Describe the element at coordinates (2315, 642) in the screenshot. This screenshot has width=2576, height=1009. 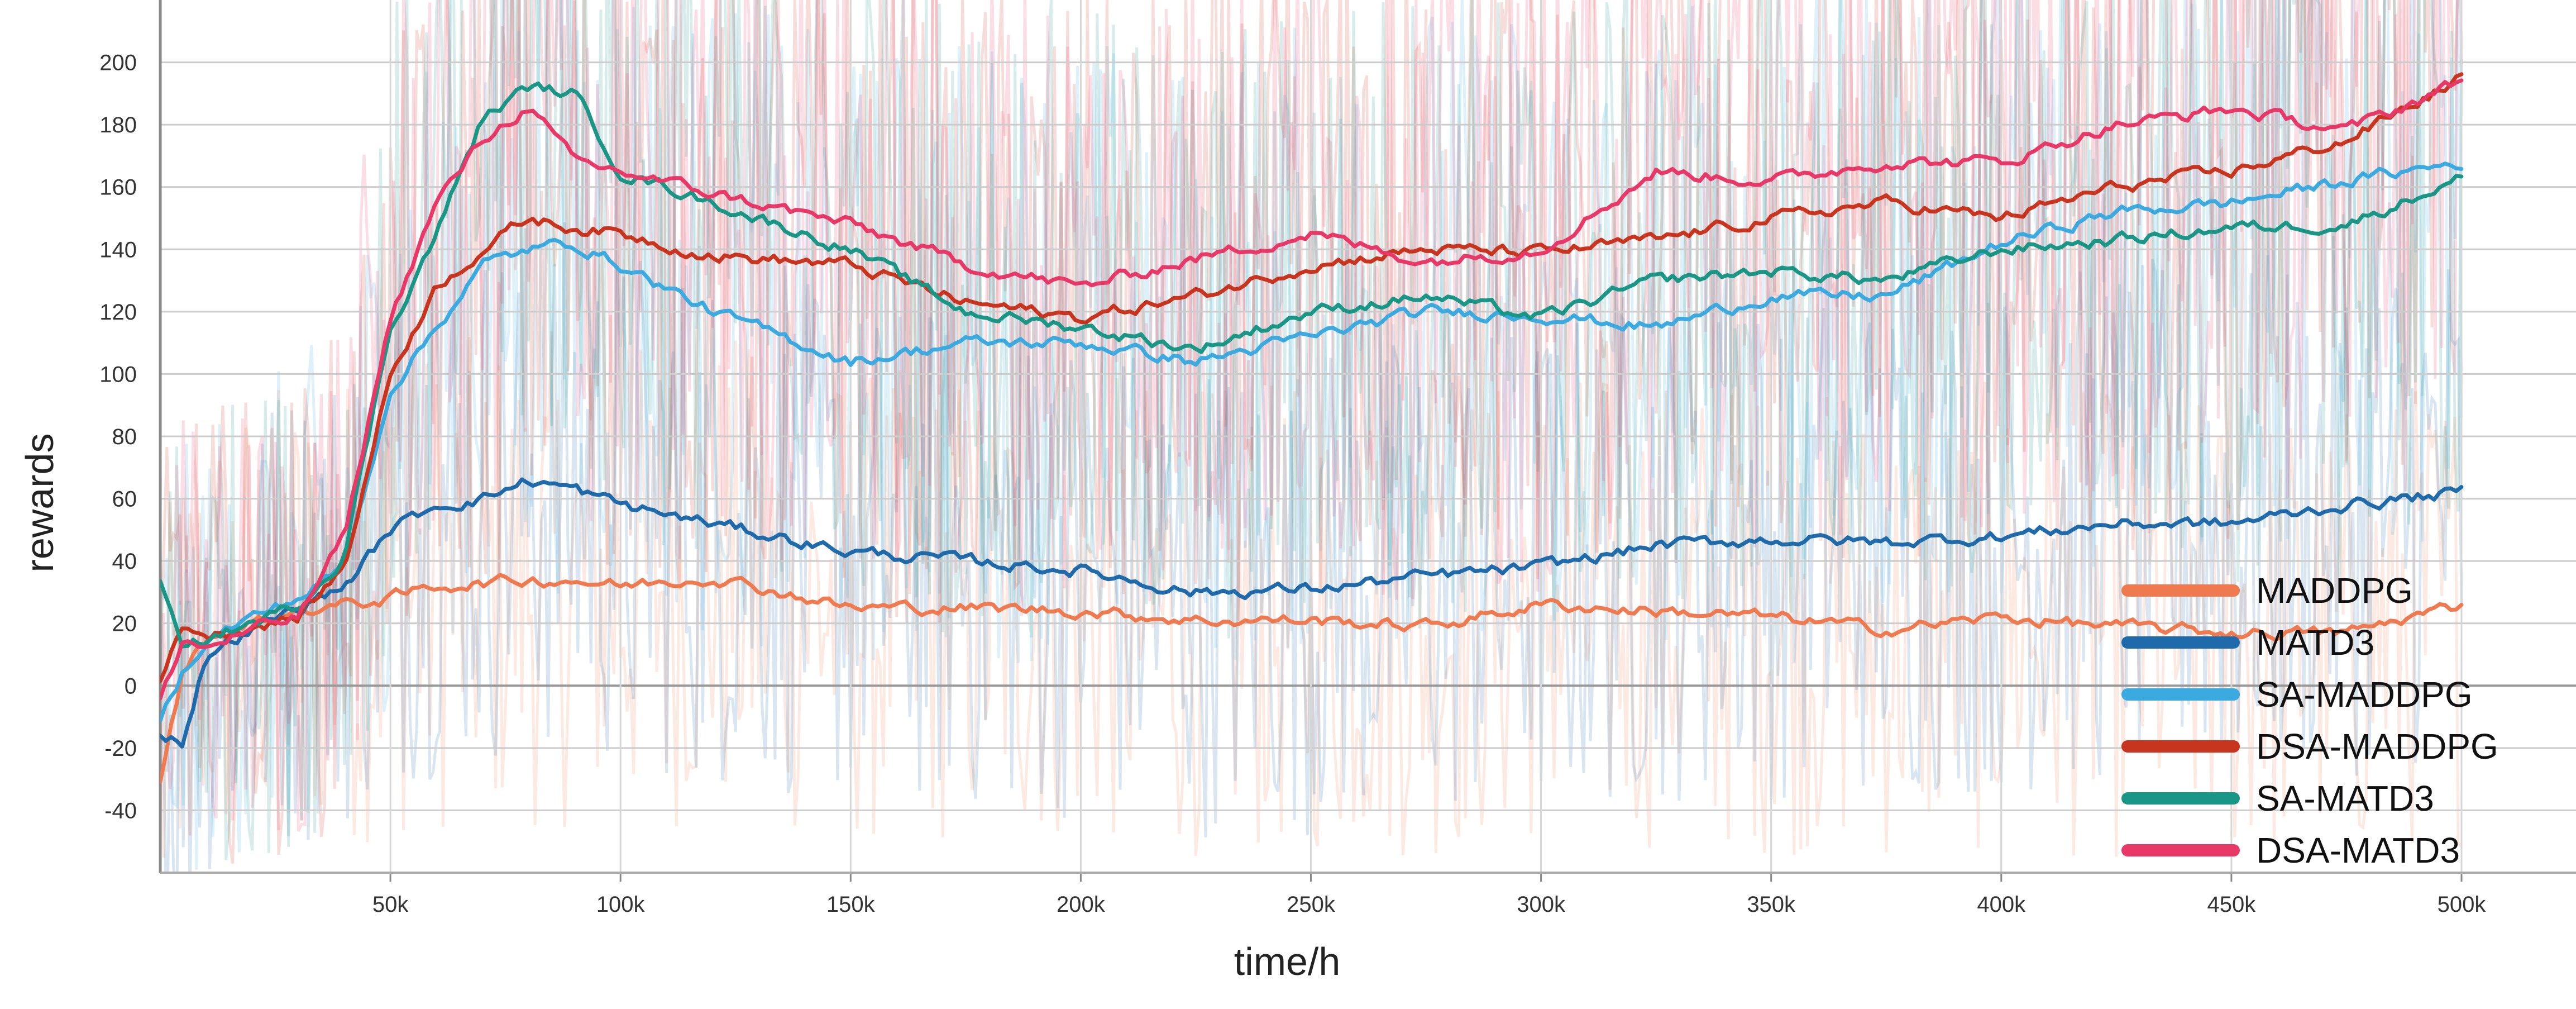
I see `legend-label: MATD3` at that location.